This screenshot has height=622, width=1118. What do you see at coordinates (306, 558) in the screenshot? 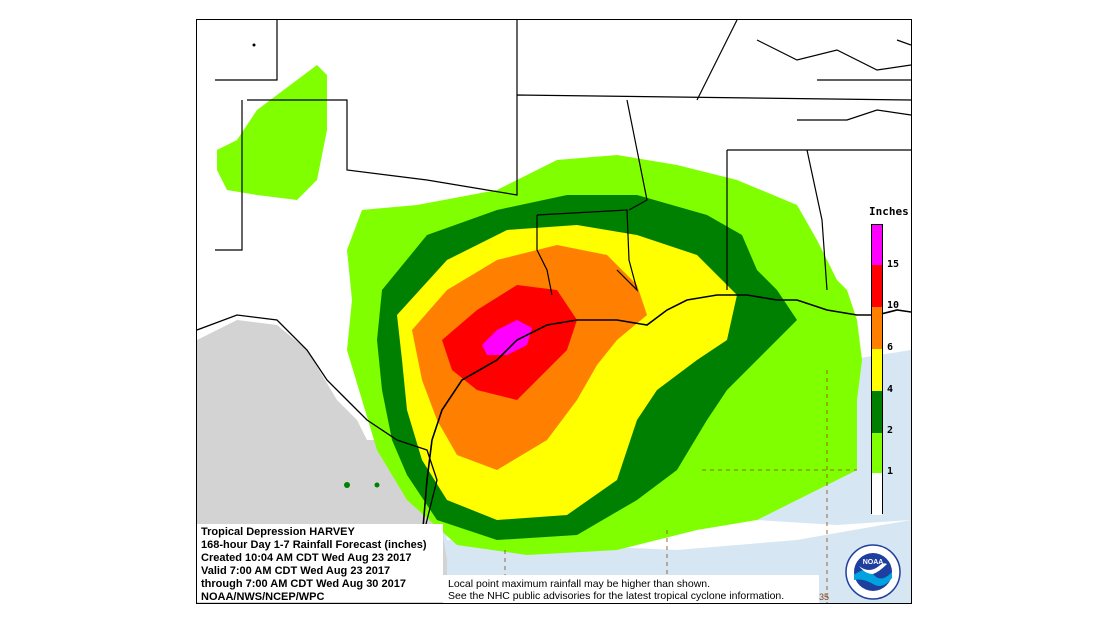
I see `created-time: Created 10:04 AM CDT Wed Aug 23 2017` at bounding box center [306, 558].